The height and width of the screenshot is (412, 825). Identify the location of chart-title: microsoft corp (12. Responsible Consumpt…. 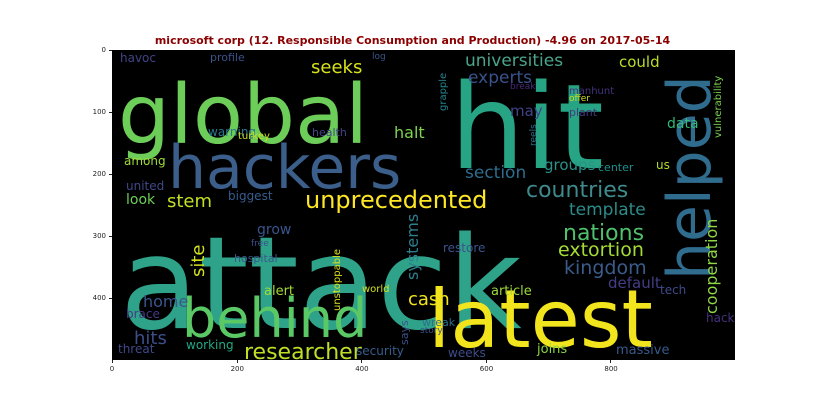
(412, 40).